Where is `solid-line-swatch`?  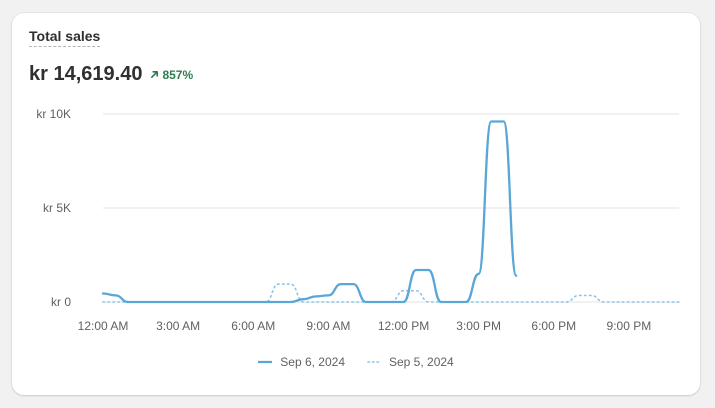
solid-line-swatch is located at coordinates (265, 362).